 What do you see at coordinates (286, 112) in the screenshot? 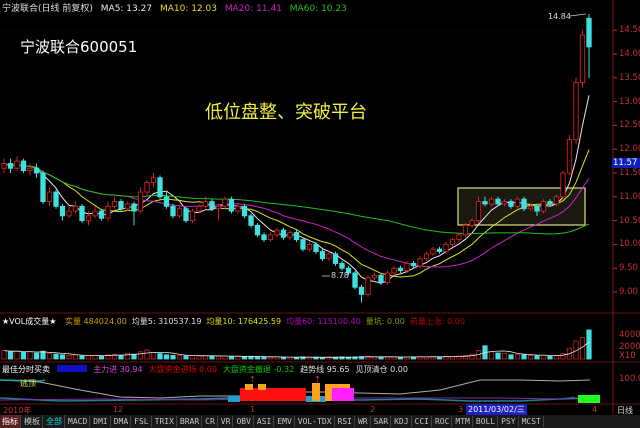
I see `chart-caption: 低位盘整、突破平台` at bounding box center [286, 112].